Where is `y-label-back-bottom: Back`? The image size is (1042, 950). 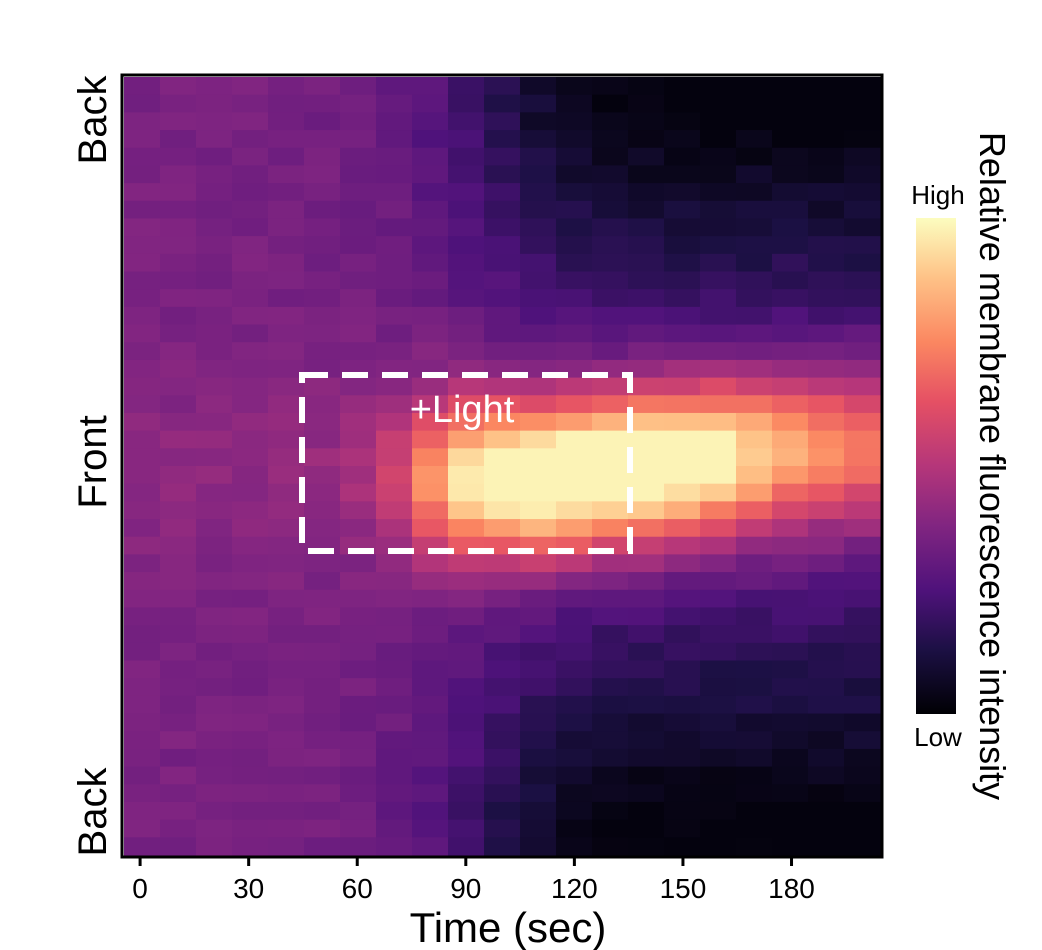
y-label-back-bottom: Back is located at coordinates (93, 812).